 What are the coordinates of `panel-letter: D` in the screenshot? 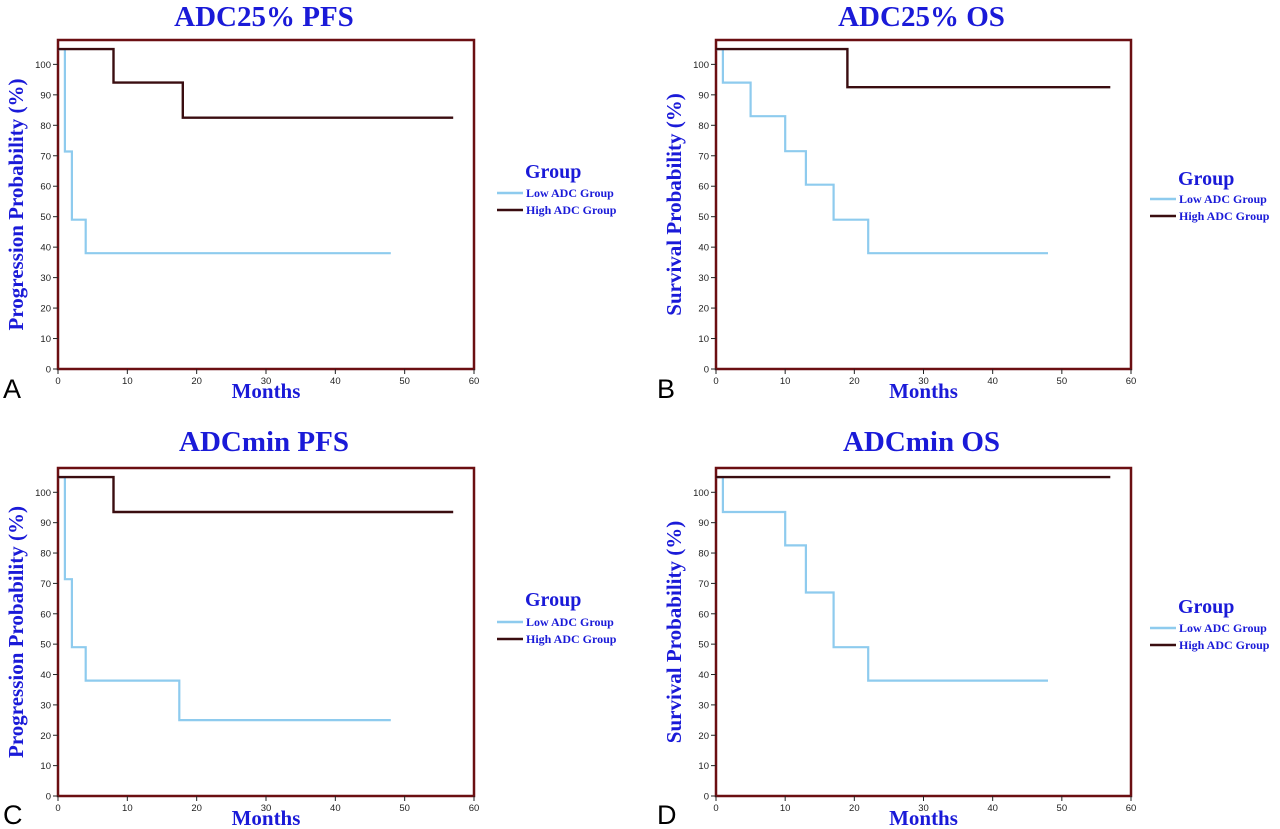 It's located at (667, 814).